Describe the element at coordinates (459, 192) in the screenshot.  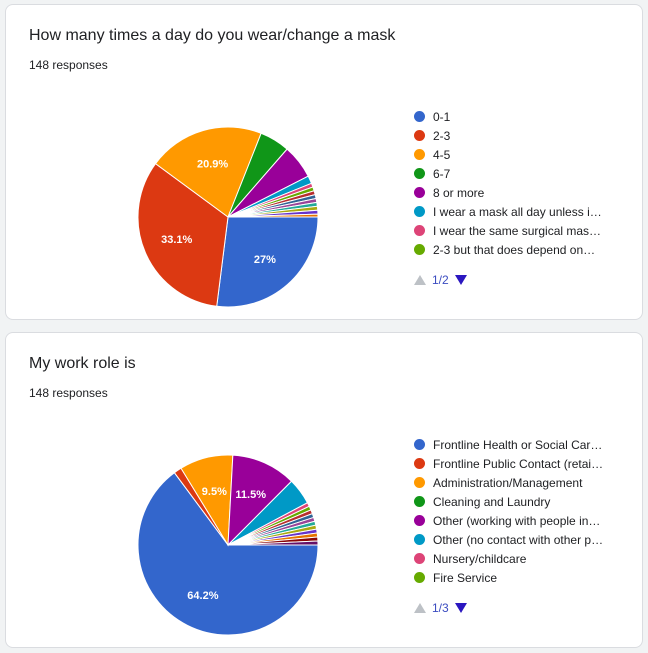
I see `legend-label: 8 or more` at that location.